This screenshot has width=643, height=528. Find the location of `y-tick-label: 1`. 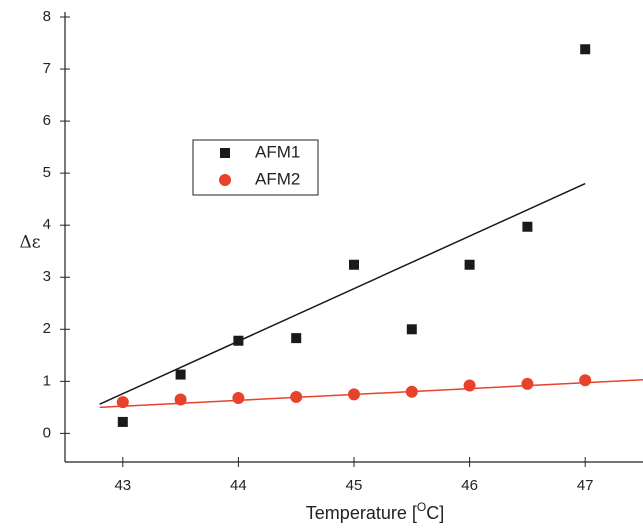

y-tick-label: 1 is located at coordinates (47, 380).